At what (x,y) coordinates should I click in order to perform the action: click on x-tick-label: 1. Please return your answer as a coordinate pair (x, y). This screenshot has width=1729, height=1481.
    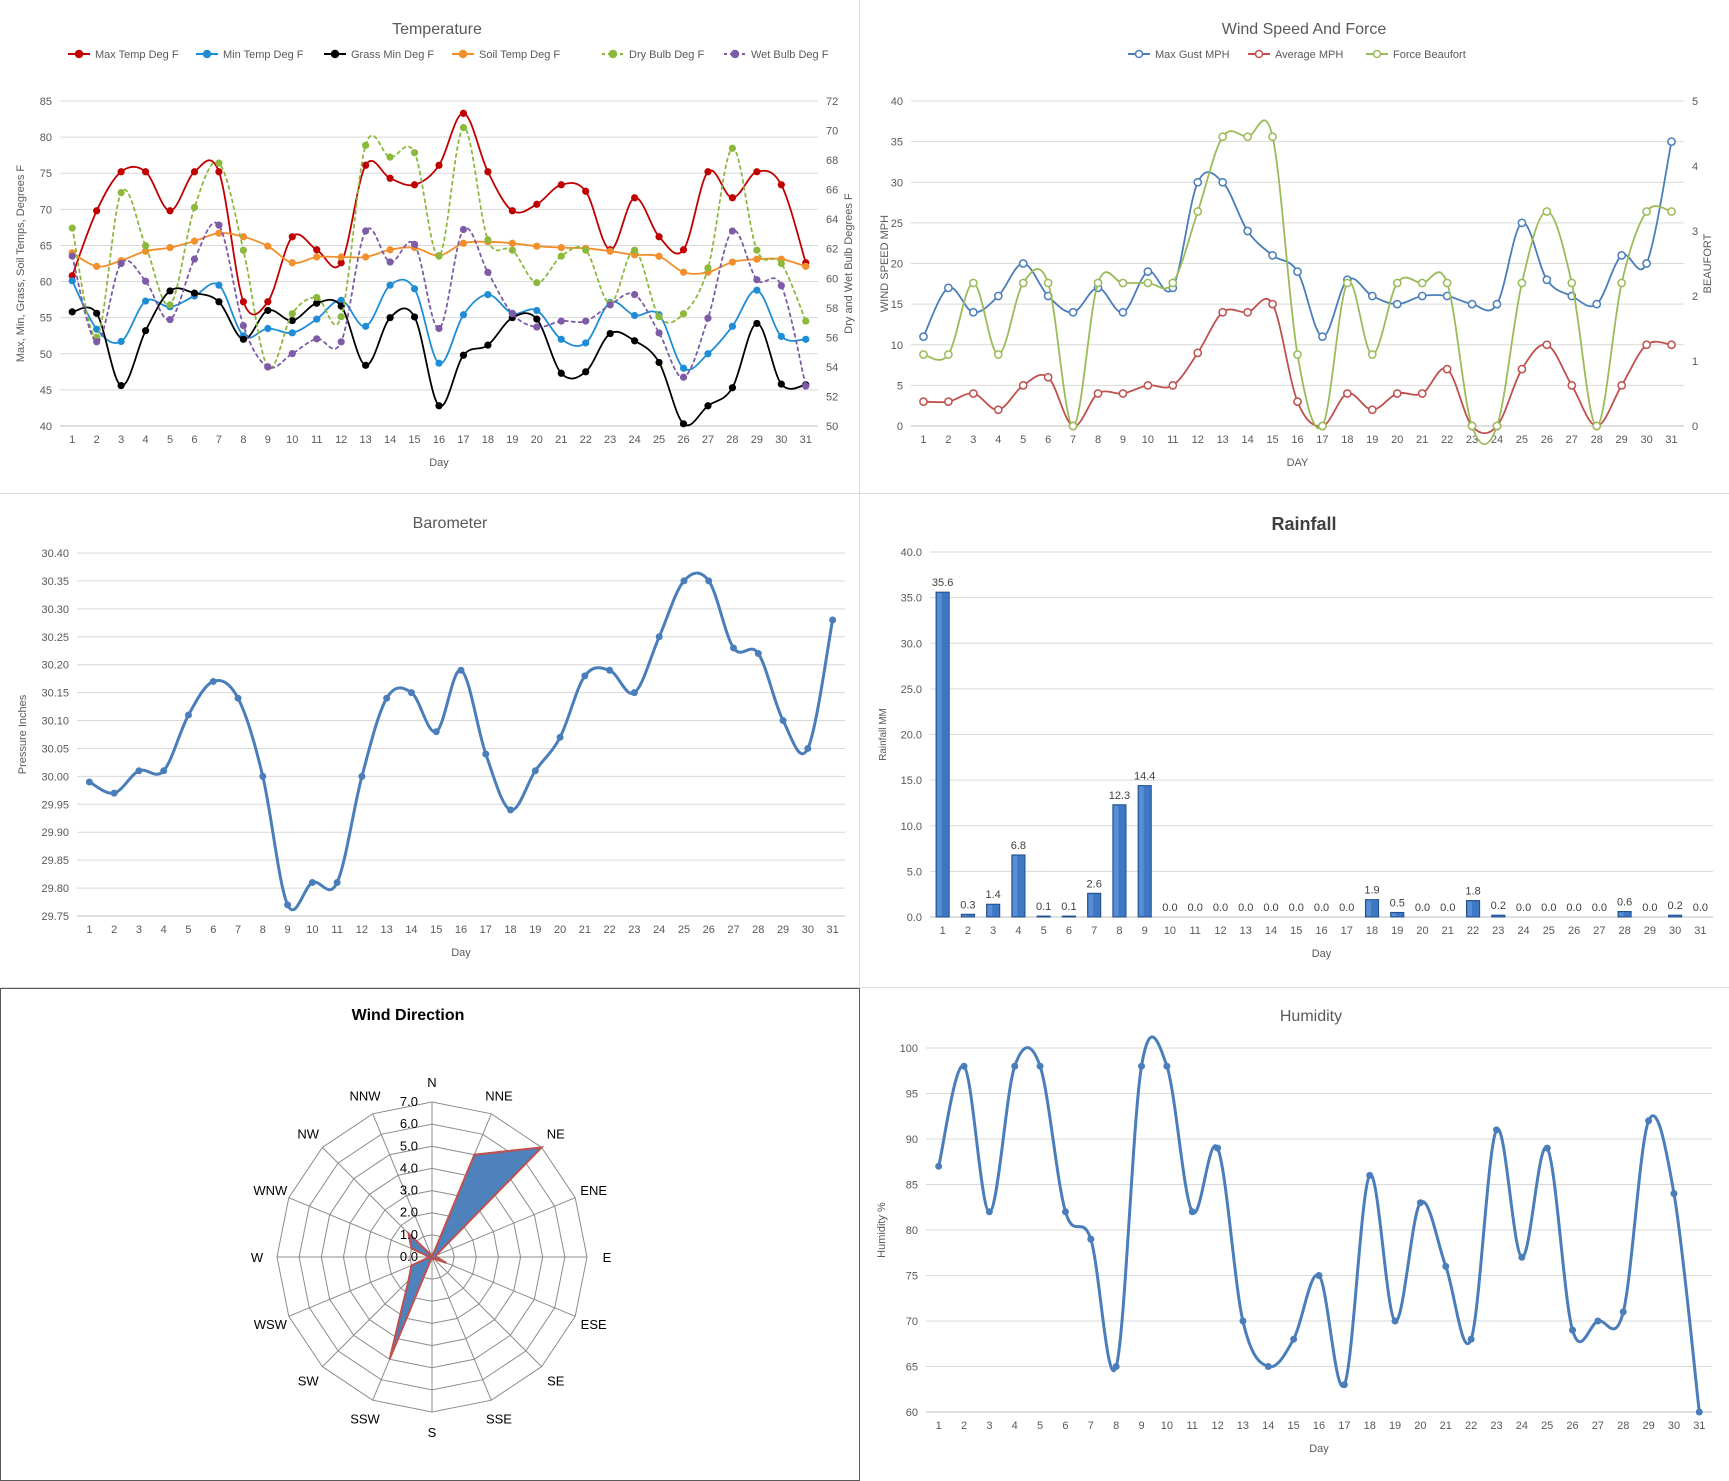
    Looking at the image, I should click on (72, 440).